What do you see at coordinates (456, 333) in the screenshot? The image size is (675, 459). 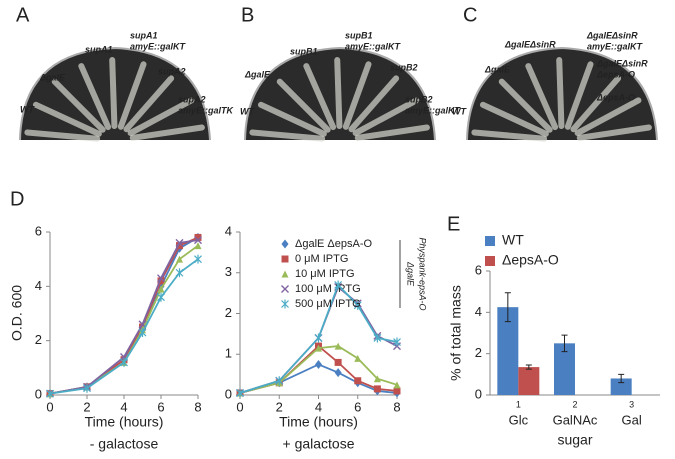 I see `y-axis-label: % of total mass` at bounding box center [456, 333].